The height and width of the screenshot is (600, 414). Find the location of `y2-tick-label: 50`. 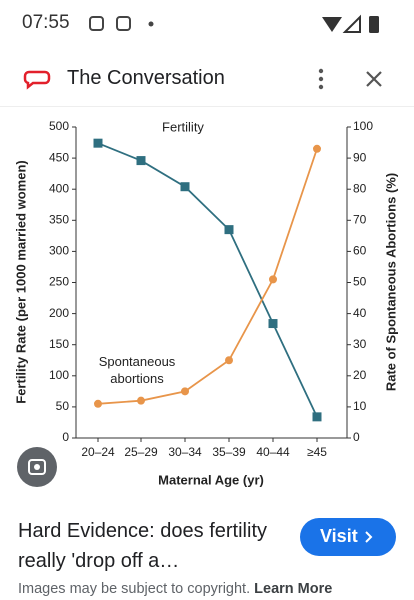

y2-tick-label: 50 is located at coordinates (360, 282).